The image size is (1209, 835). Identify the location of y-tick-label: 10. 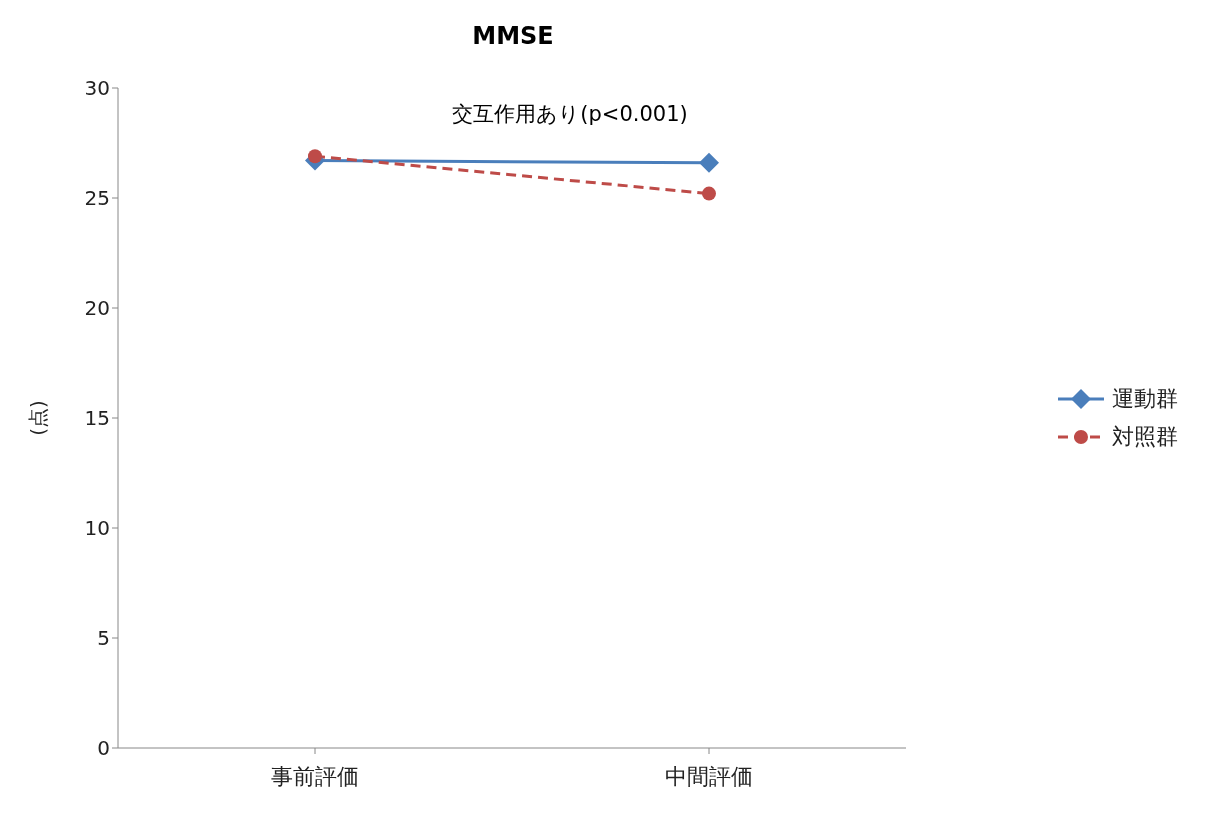
(97, 528).